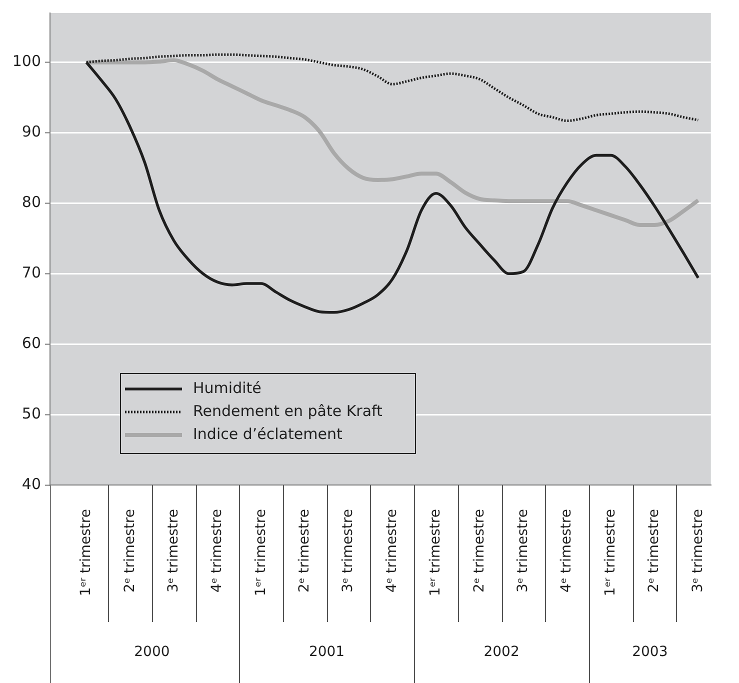 Image resolution: width=739 pixels, height=683 pixels. What do you see at coordinates (152, 652) in the screenshot?
I see `text: 2000` at bounding box center [152, 652].